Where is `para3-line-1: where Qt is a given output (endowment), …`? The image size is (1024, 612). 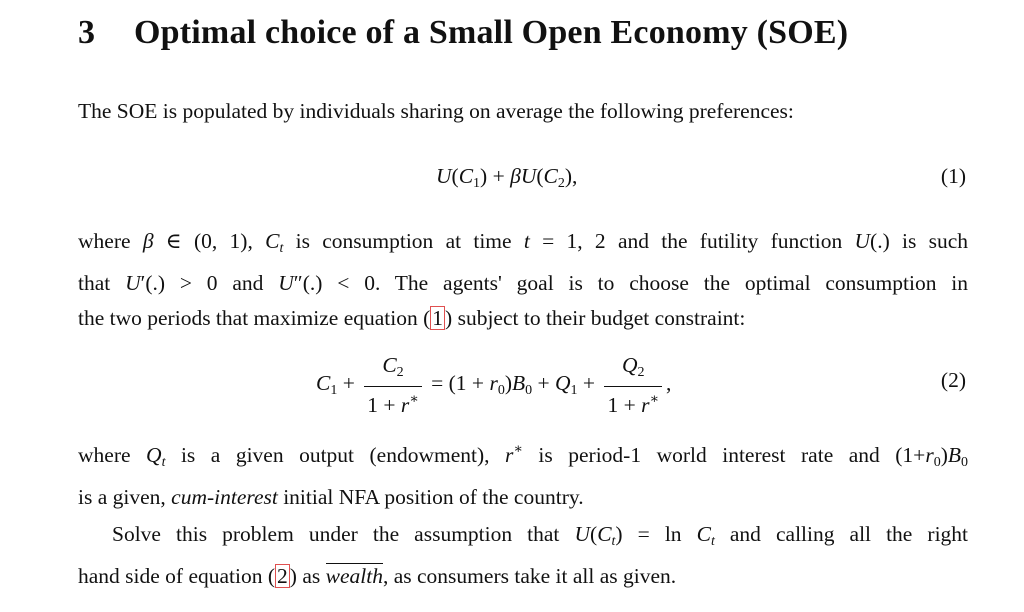 para3-line-1: where Qt is a given output (endowment), … is located at coordinates (523, 456).